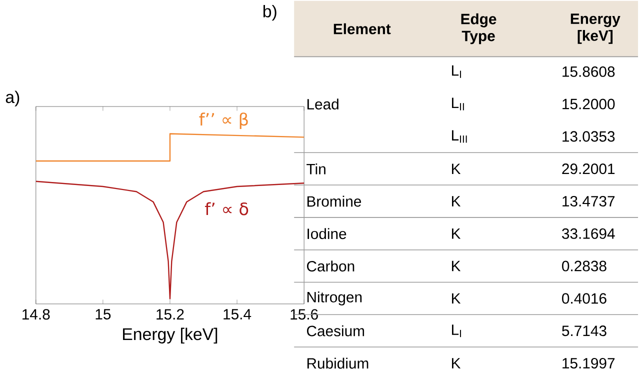 The width and height of the screenshot is (640, 374). What do you see at coordinates (588, 363) in the screenshot?
I see `text: 15.1997` at bounding box center [588, 363].